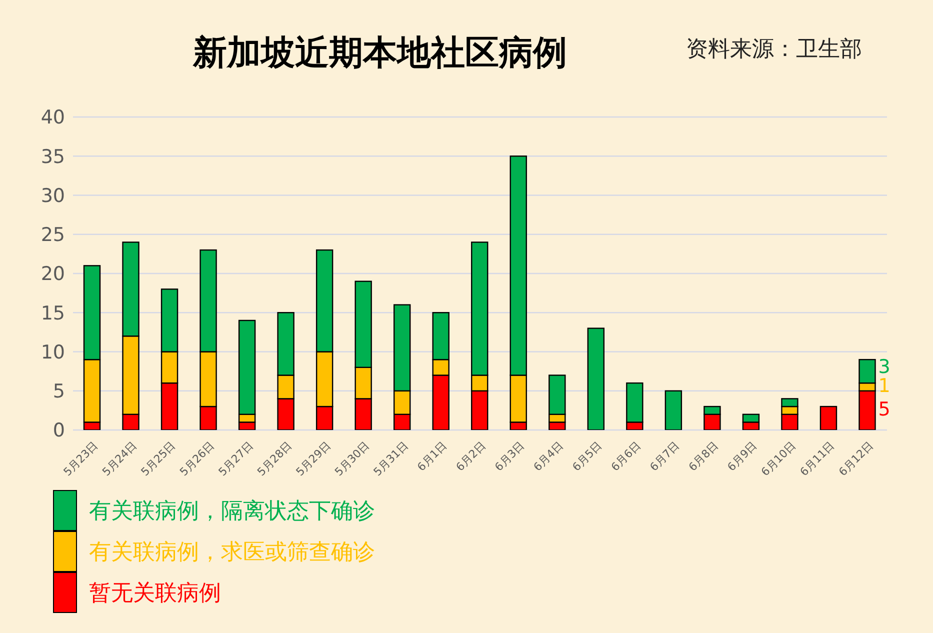 Image resolution: width=933 pixels, height=633 pixels. What do you see at coordinates (352, 459) in the screenshot?
I see `x-tick-label: 5月30日` at bounding box center [352, 459].